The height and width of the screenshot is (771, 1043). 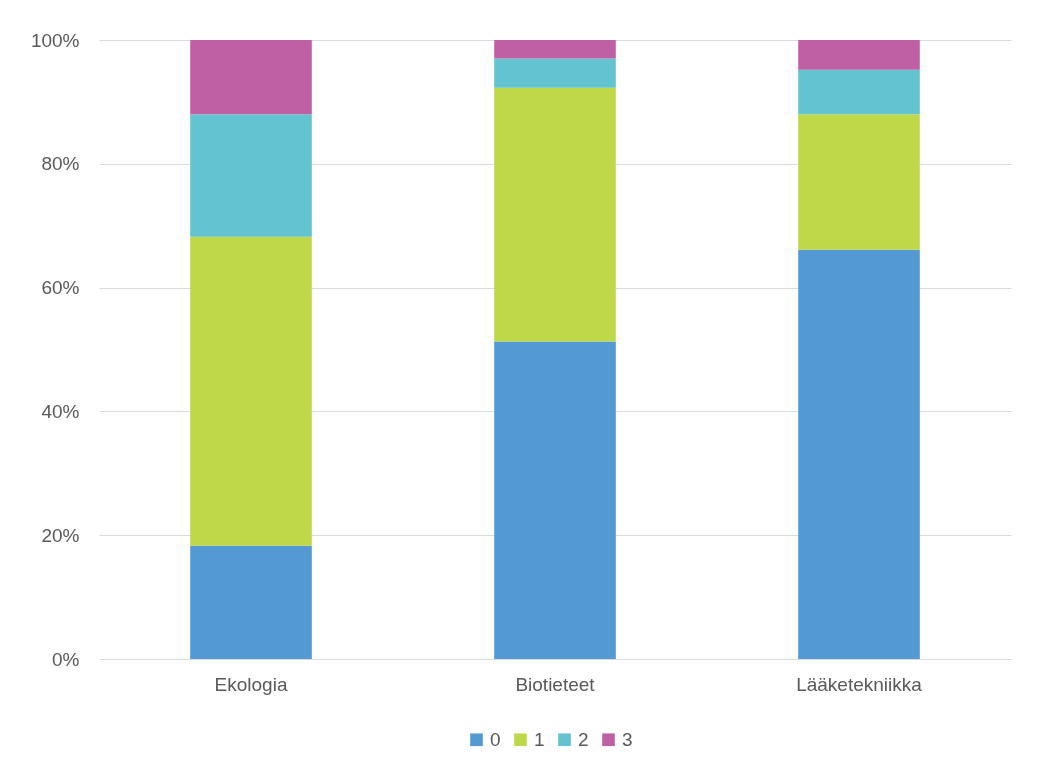 I want to click on y-tick-label: 20%, so click(x=60, y=535).